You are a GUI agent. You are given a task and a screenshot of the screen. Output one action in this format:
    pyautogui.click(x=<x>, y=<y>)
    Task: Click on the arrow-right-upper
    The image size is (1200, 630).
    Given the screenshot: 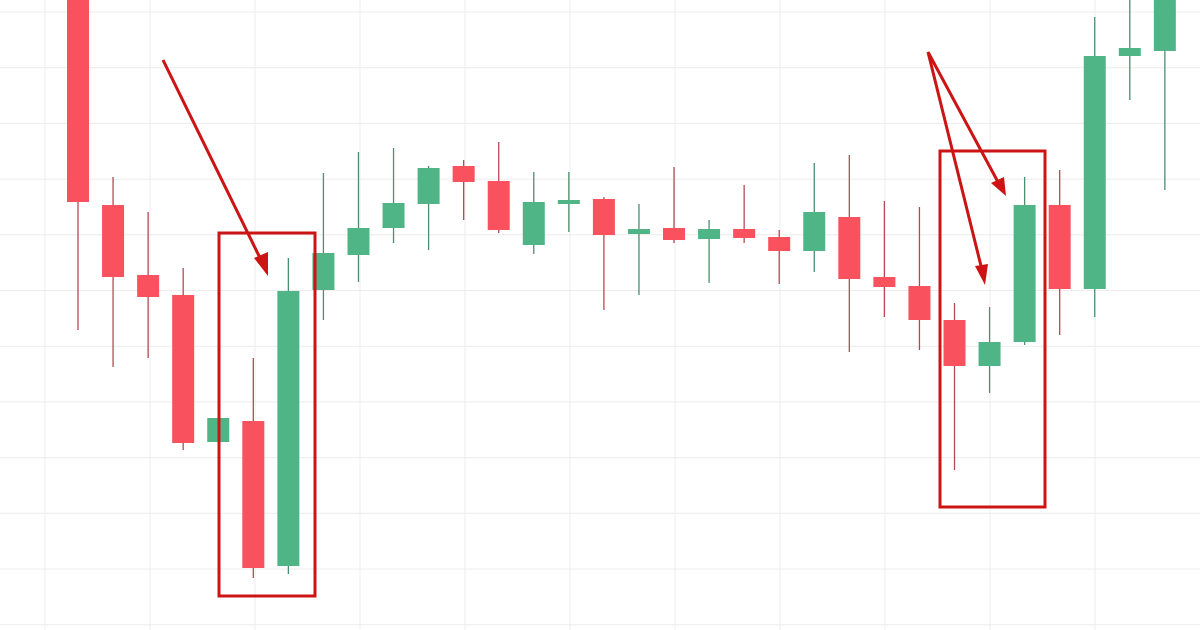 What is the action you would take?
    pyautogui.click(x=966, y=123)
    